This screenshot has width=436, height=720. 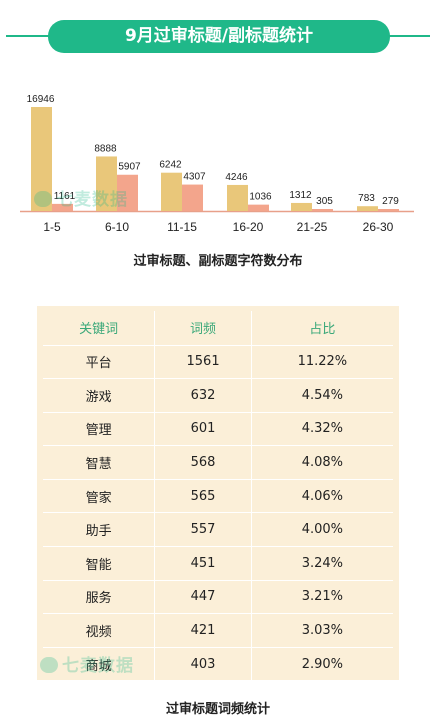 I want to click on table-cell: 管理, so click(x=99, y=428).